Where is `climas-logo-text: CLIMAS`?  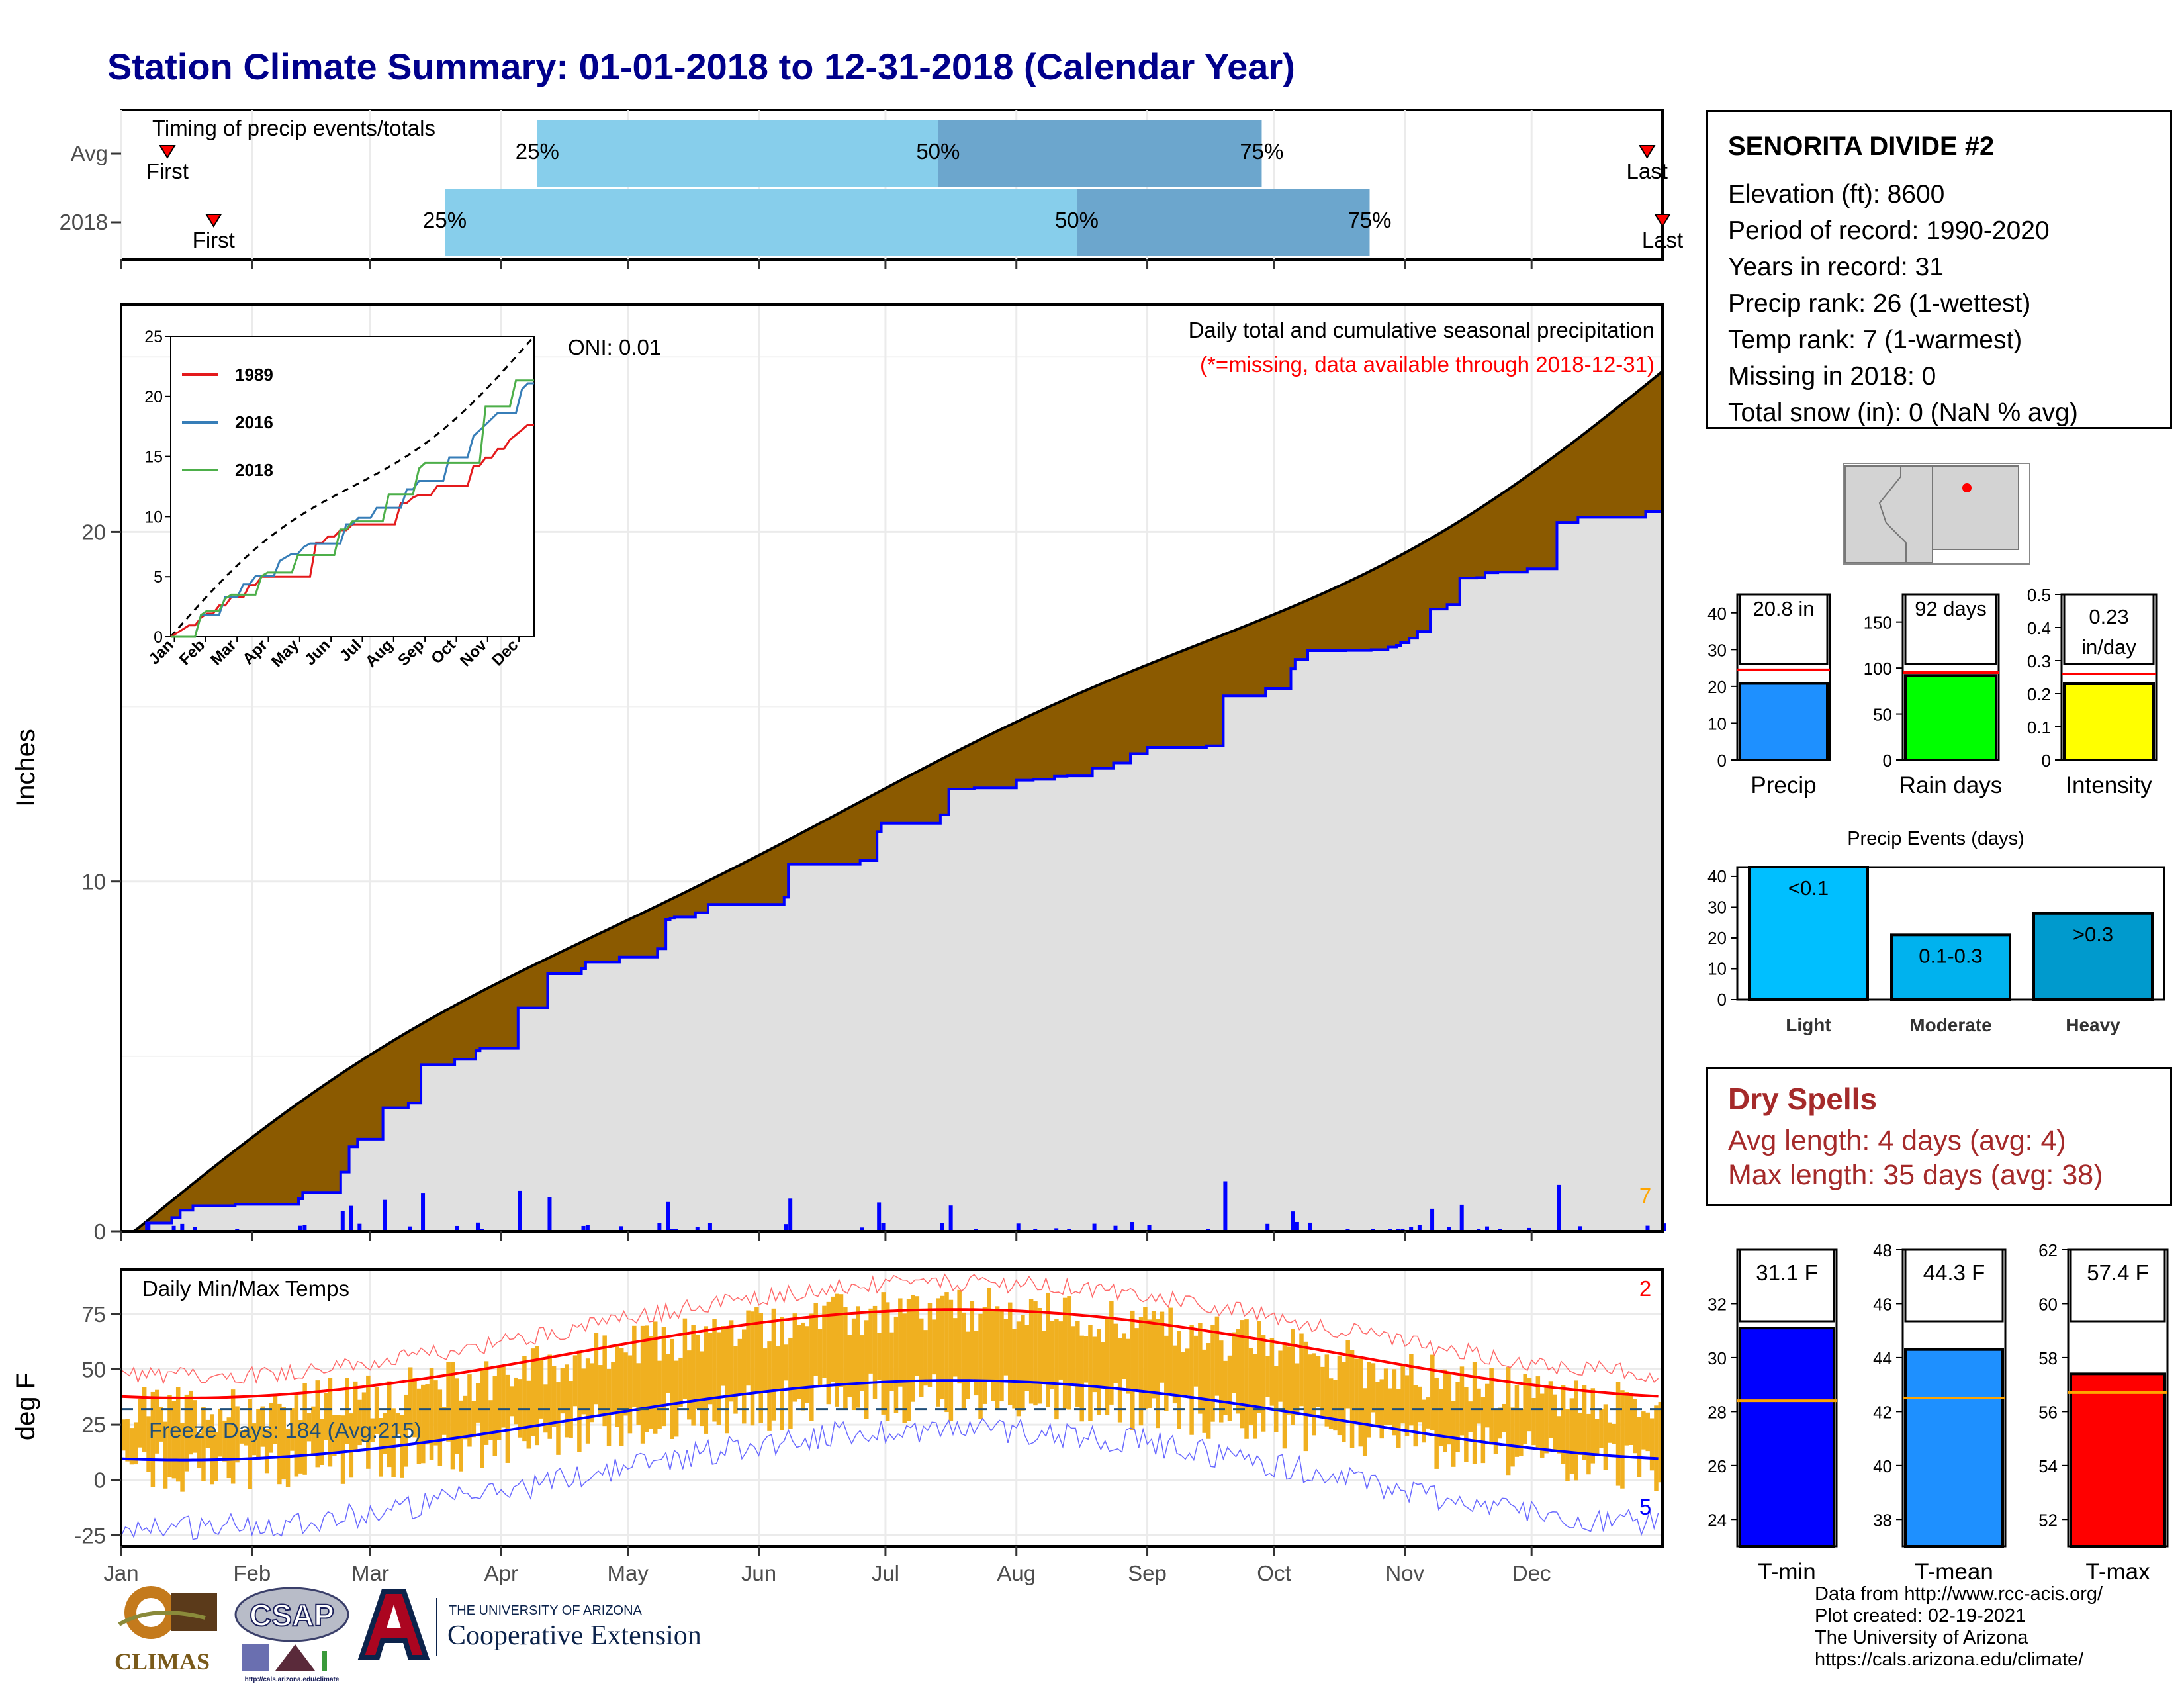
climas-logo-text: CLIMAS is located at coordinates (162, 1661).